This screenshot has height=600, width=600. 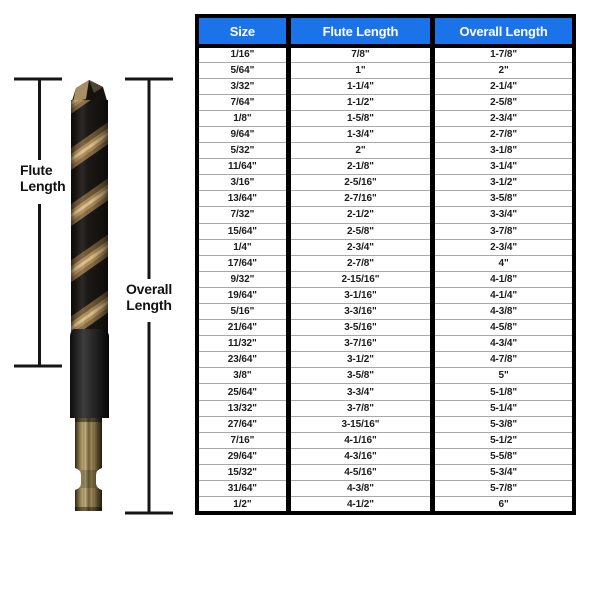 I want to click on table-row: 25/64" 3-3/4" 5-1/8", so click(x=385, y=392).